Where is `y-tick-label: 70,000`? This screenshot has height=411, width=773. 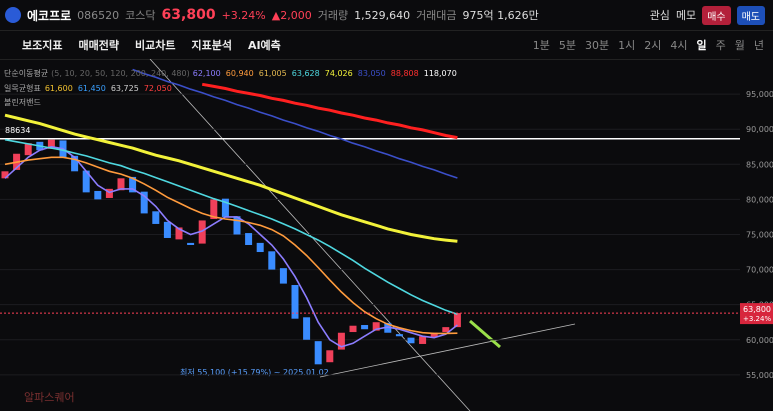 y-tick-label: 70,000 is located at coordinates (759, 270).